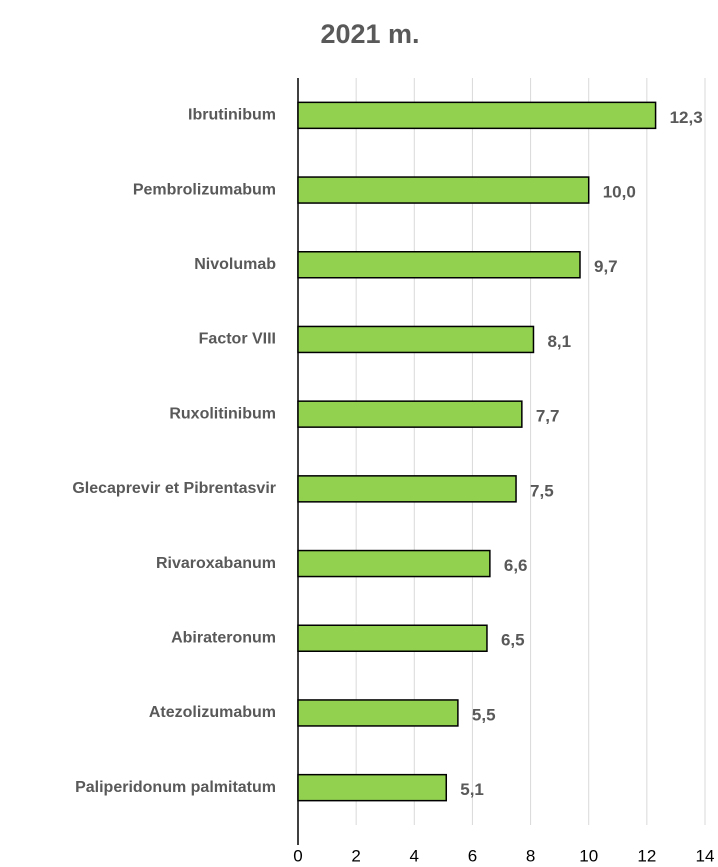 The width and height of the screenshot is (718, 867). I want to click on data-label: 6,5, so click(513, 640).